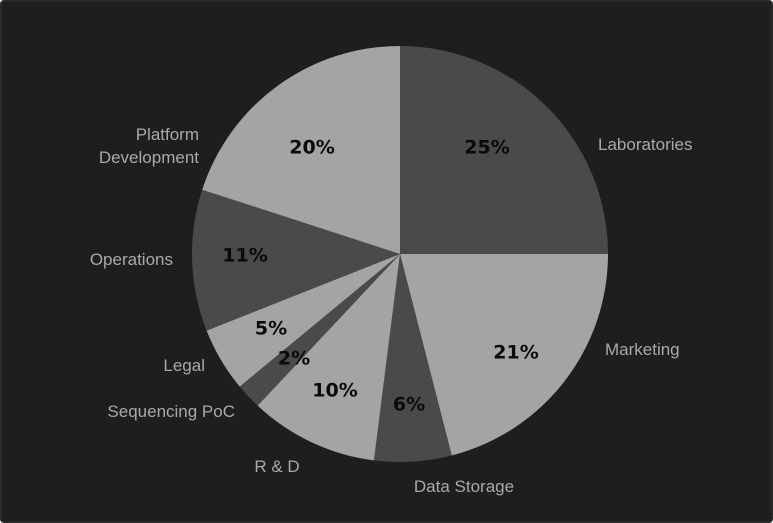 Image resolution: width=773 pixels, height=523 pixels. I want to click on percent-label-legal: 5%, so click(271, 329).